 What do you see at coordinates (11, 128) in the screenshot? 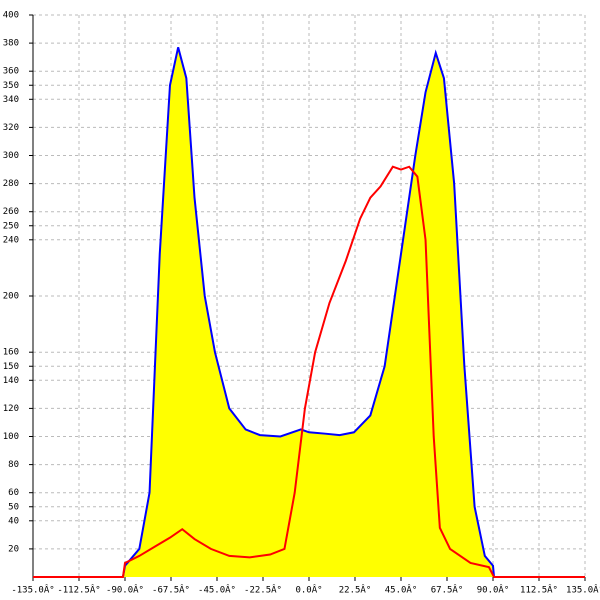
I see `y-tick-label: 320` at bounding box center [11, 128].